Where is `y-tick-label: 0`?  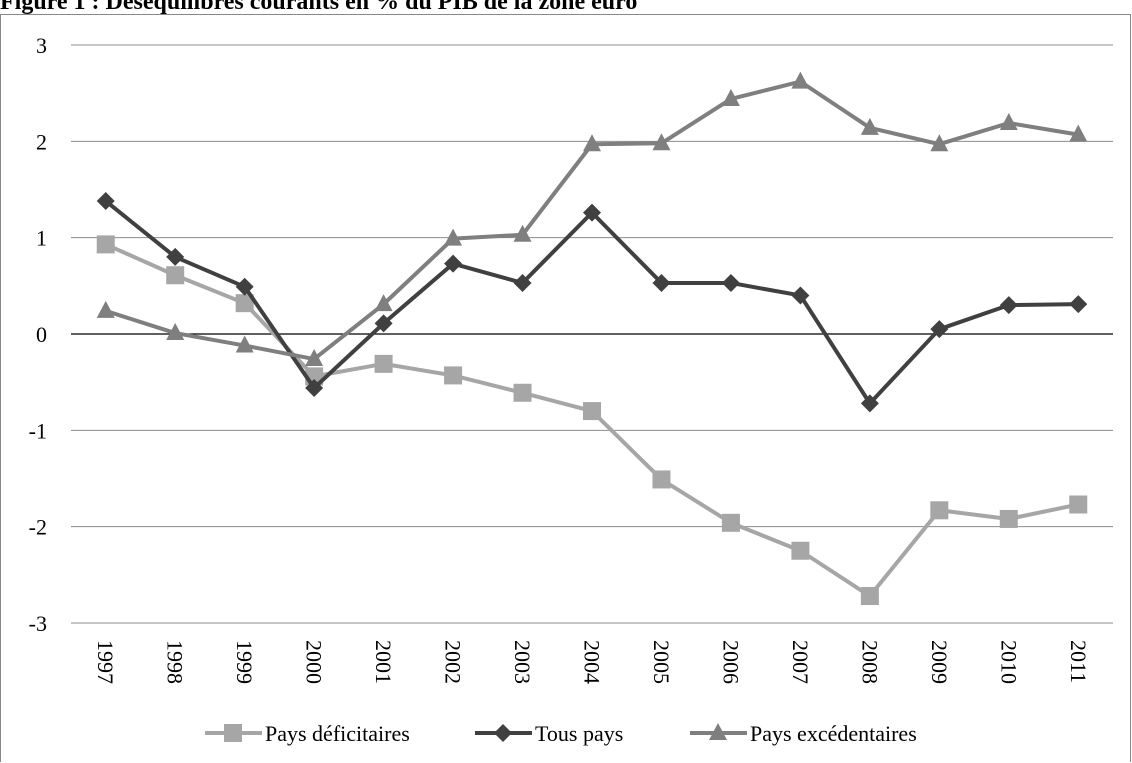
y-tick-label: 0 is located at coordinates (41, 334).